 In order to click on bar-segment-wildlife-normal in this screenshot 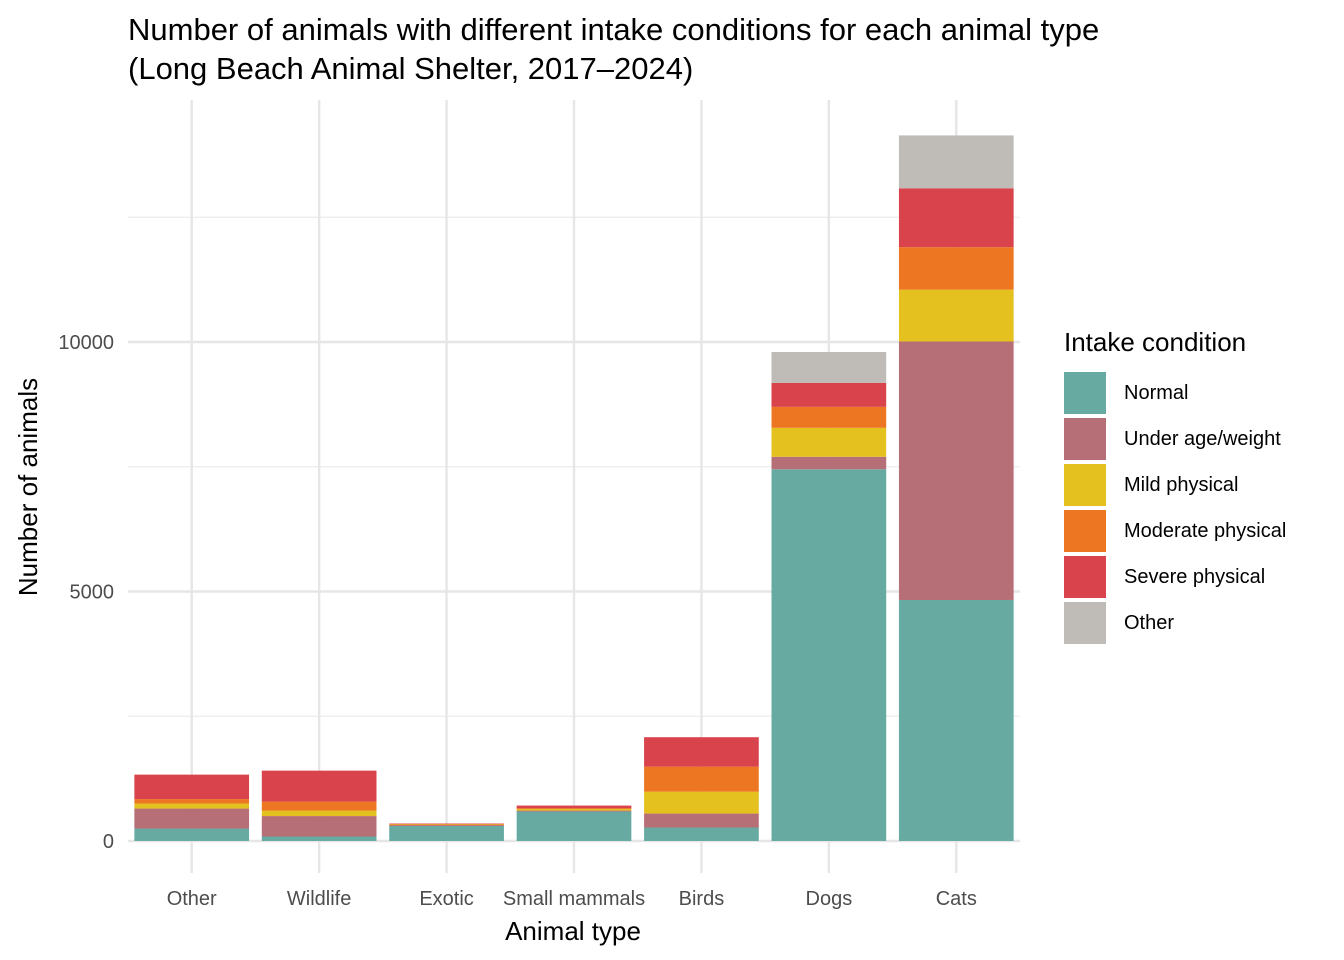, I will do `click(319, 838)`.